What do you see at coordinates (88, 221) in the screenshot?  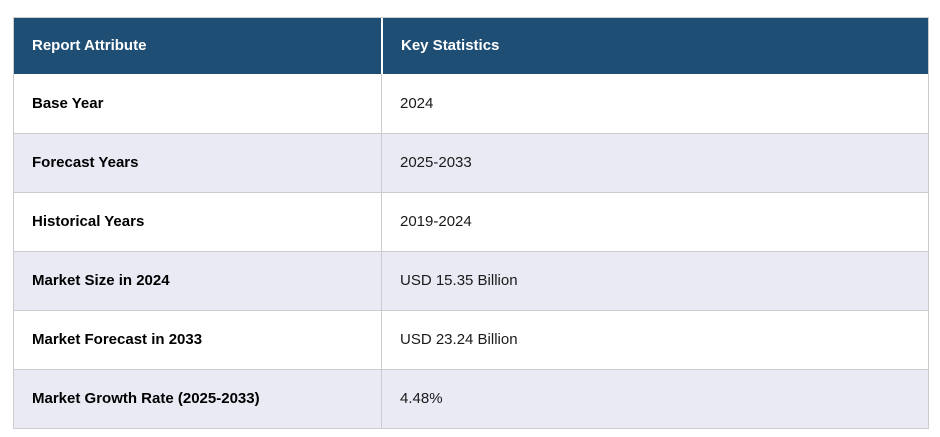 I see `attribute-cell: Historical Years` at bounding box center [88, 221].